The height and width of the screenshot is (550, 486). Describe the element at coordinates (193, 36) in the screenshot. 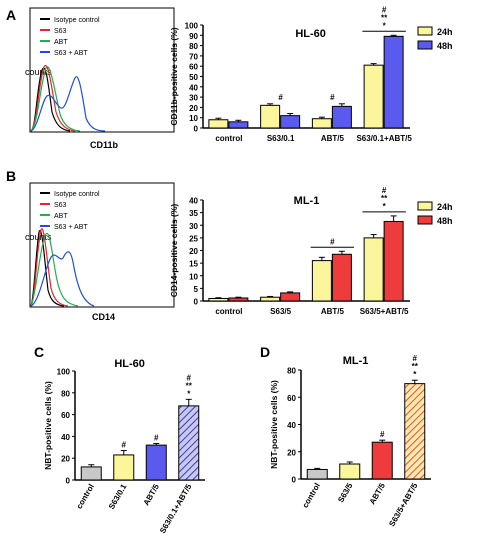

I see `y-tick-label: 90` at that location.